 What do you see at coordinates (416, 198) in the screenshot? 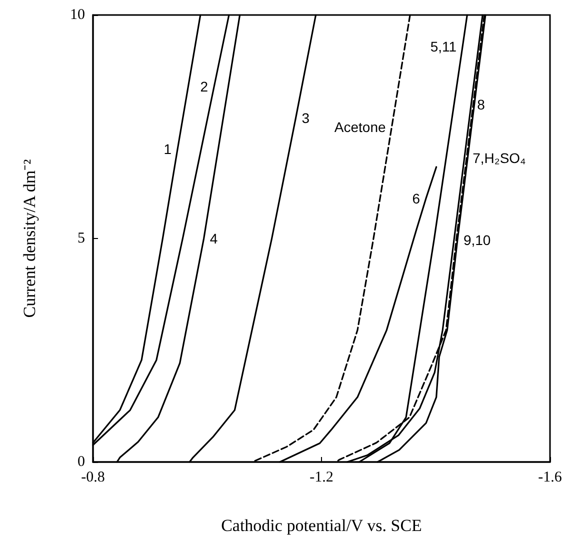
I see `series-label: 6` at bounding box center [416, 198].